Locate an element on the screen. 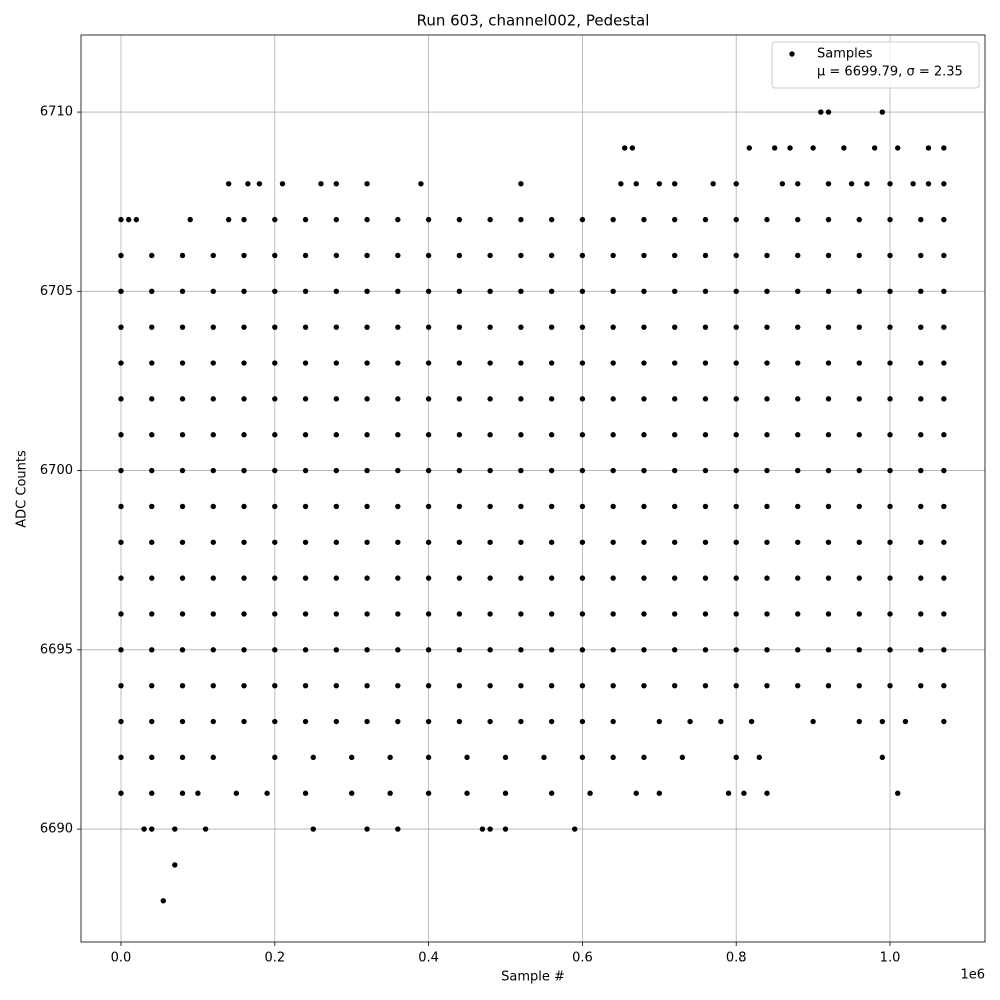 This screenshot has width=1000, height=1000. x-tick-label: 0.2 is located at coordinates (274, 958).